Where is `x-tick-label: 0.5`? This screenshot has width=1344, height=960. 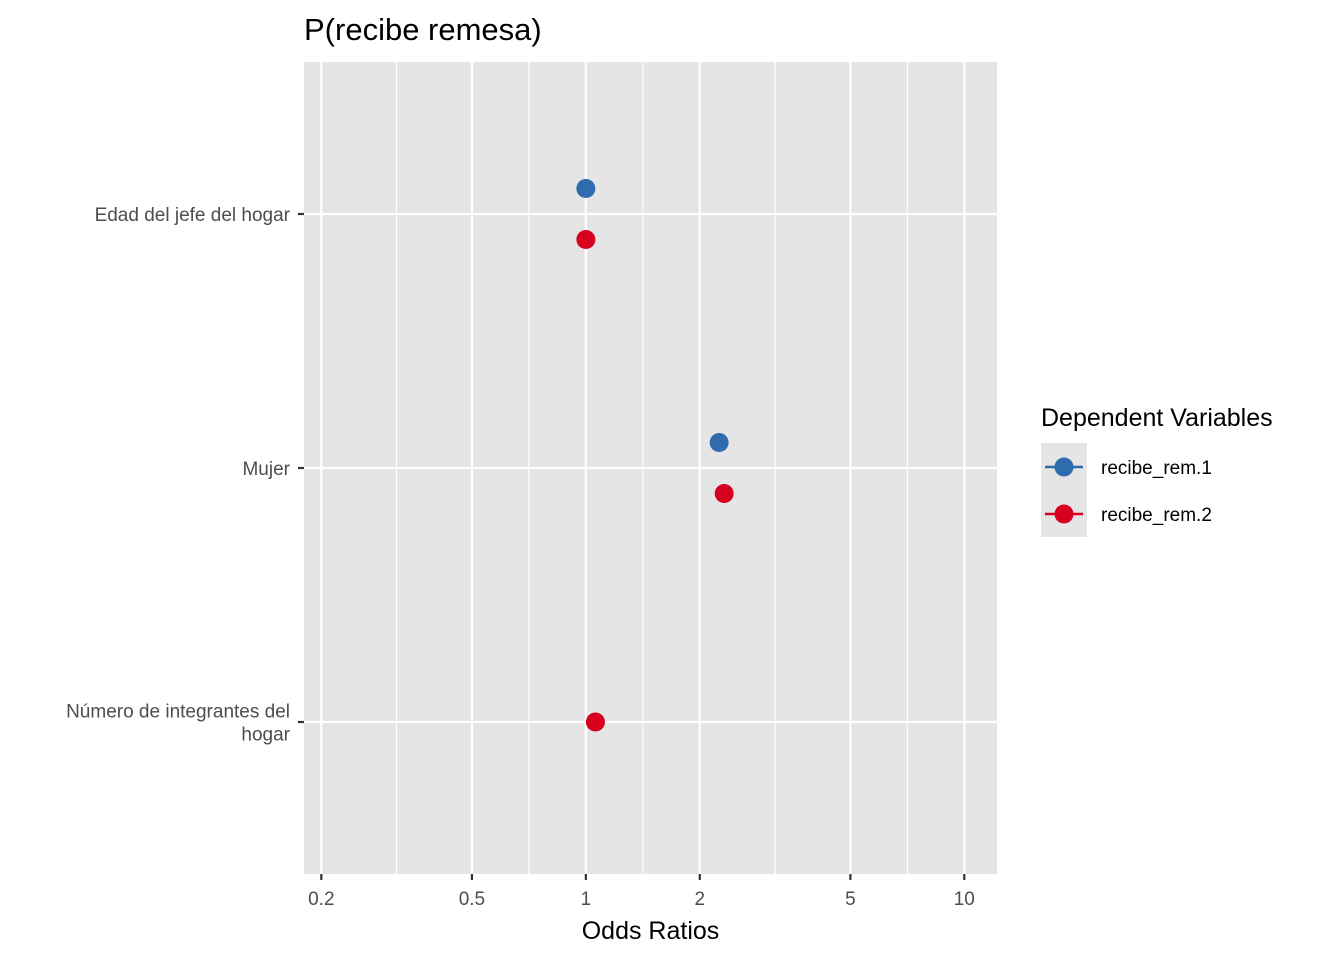
x-tick-label: 0.5 is located at coordinates (472, 899).